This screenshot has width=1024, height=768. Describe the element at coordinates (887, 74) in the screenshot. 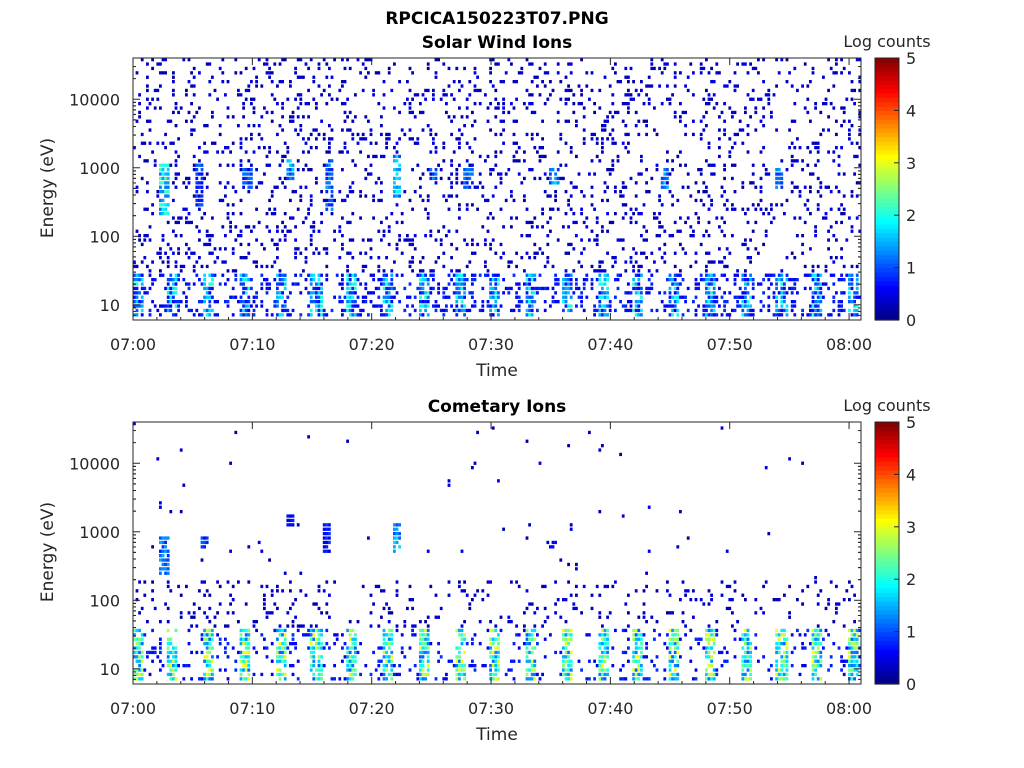

I see `colorbar-segment` at that location.